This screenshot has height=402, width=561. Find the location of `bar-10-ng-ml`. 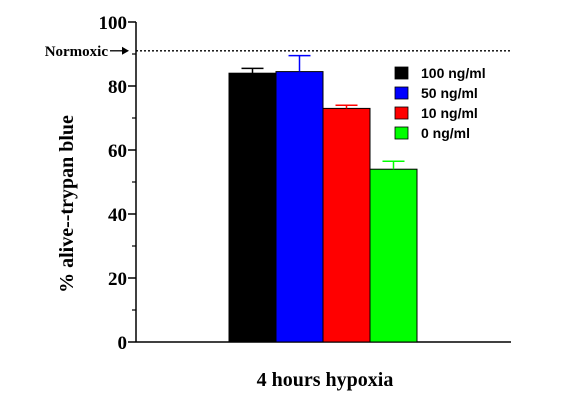

bar-10-ng-ml is located at coordinates (346, 225).